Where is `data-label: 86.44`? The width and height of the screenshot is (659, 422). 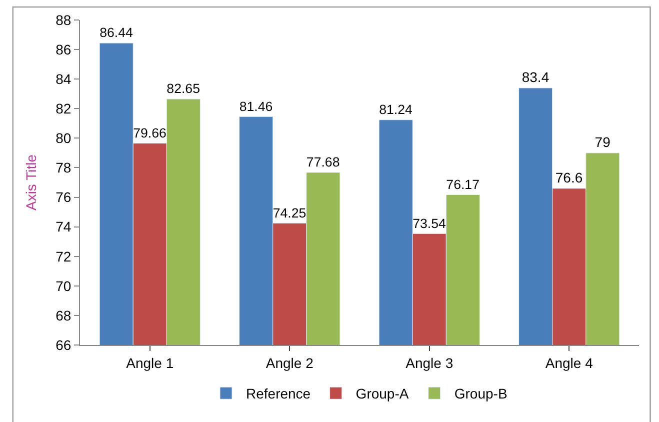
data-label: 86.44 is located at coordinates (117, 32).